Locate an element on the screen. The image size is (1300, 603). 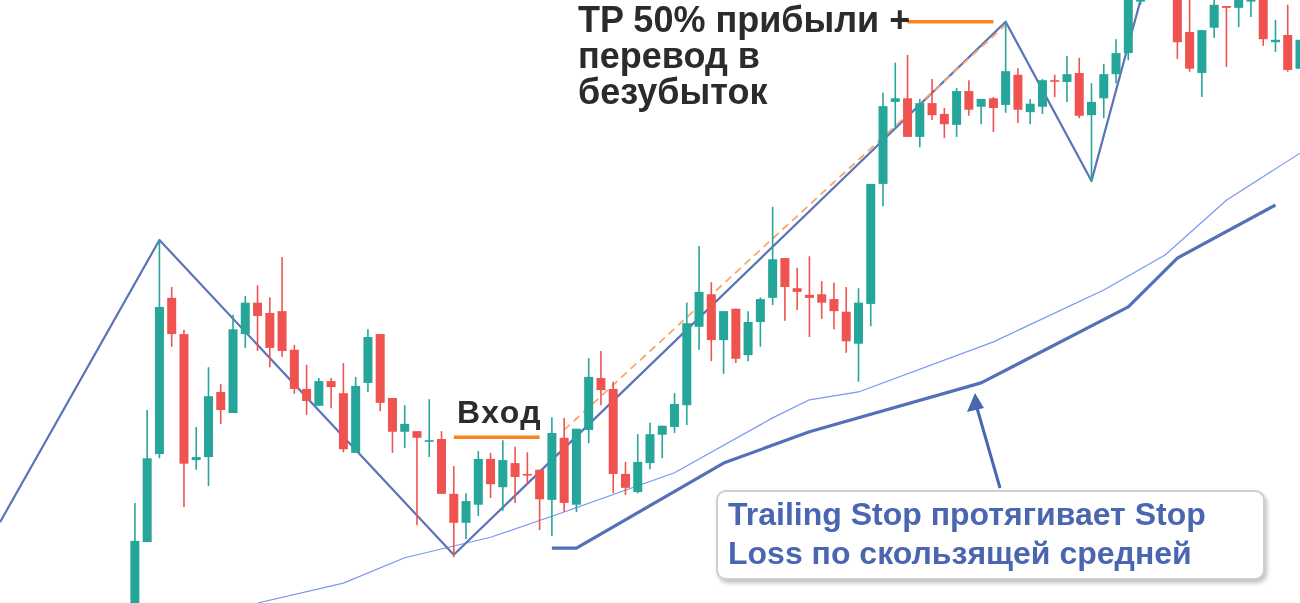
annotation: Вход is located at coordinates (500, 412).